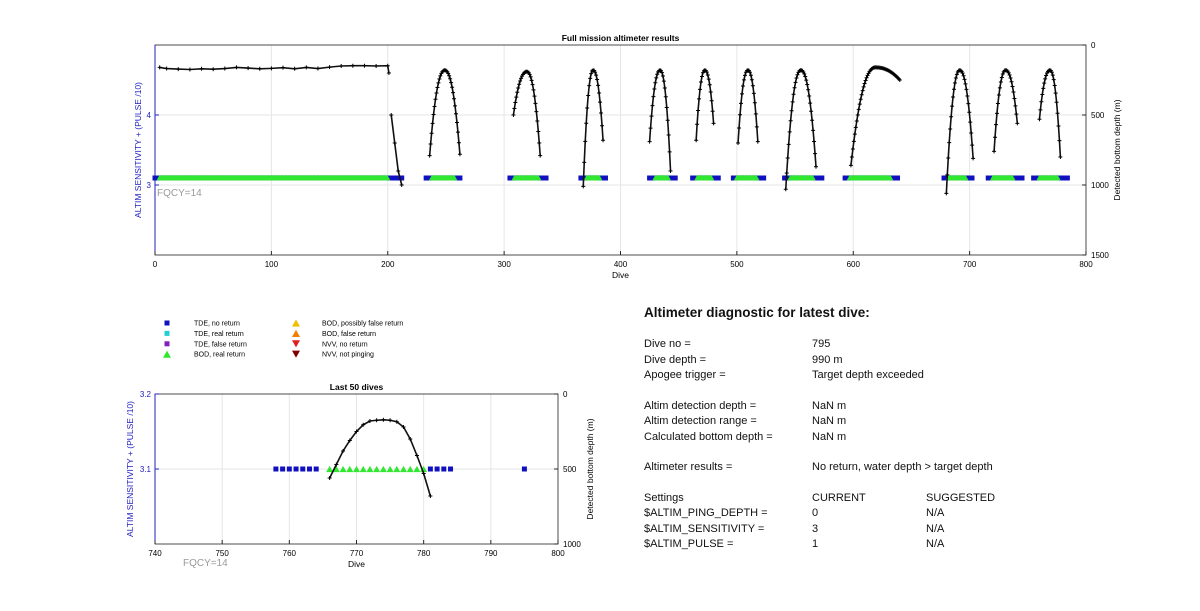 The image size is (1200, 611). Describe the element at coordinates (700, 421) in the screenshot. I see `detection-range-label: Altim detection range =` at that location.